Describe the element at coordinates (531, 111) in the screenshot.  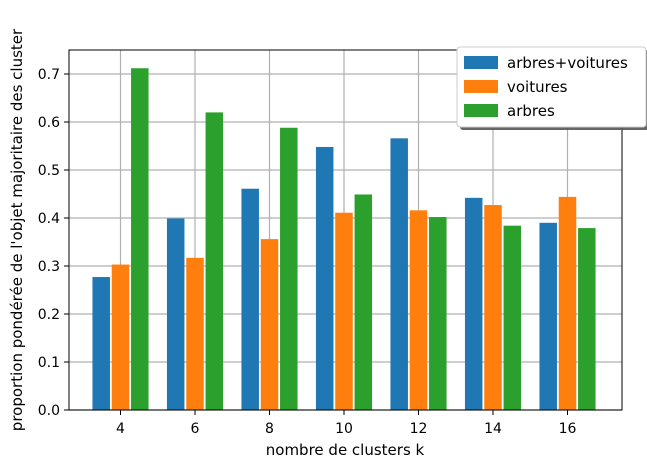
I see `legend-label: arbres` at that location.